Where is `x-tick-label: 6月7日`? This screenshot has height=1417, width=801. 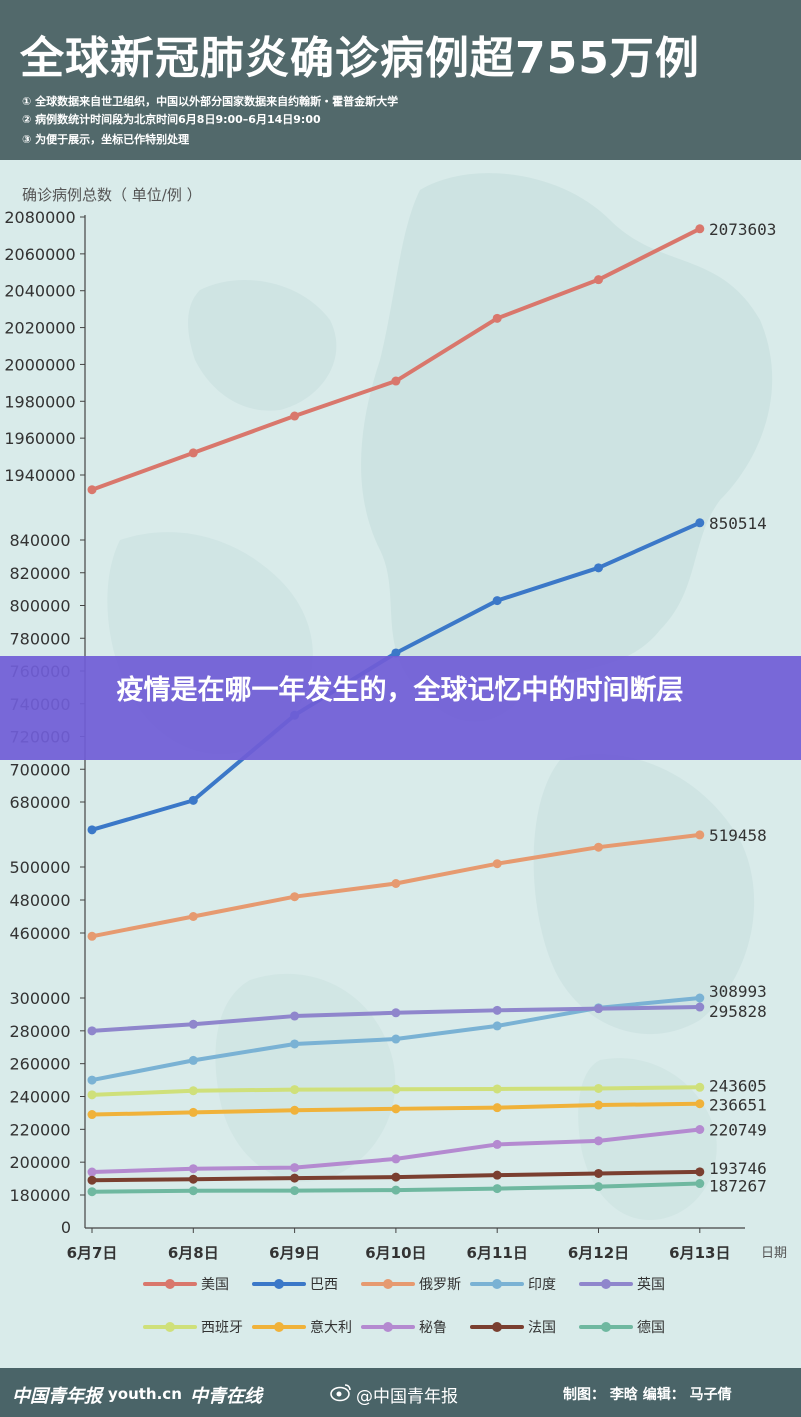
x-tick-label: 6月7日 is located at coordinates (92, 1253).